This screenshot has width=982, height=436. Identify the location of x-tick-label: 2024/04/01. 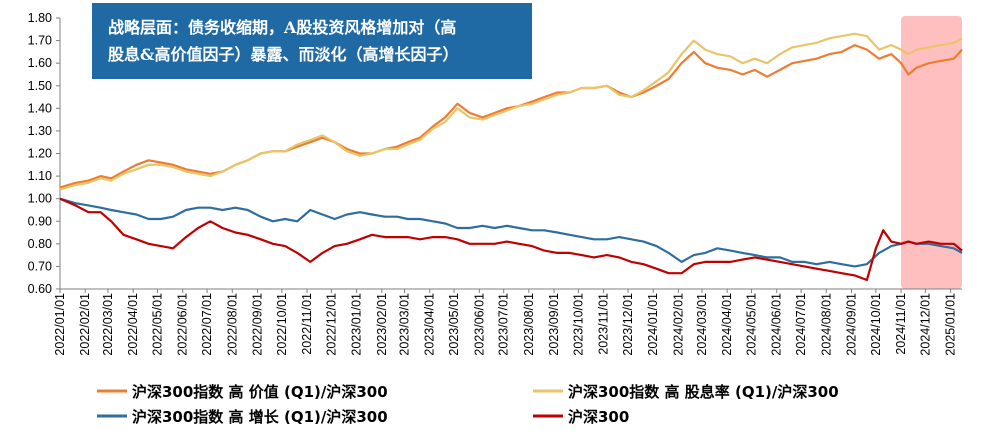
(727, 324).